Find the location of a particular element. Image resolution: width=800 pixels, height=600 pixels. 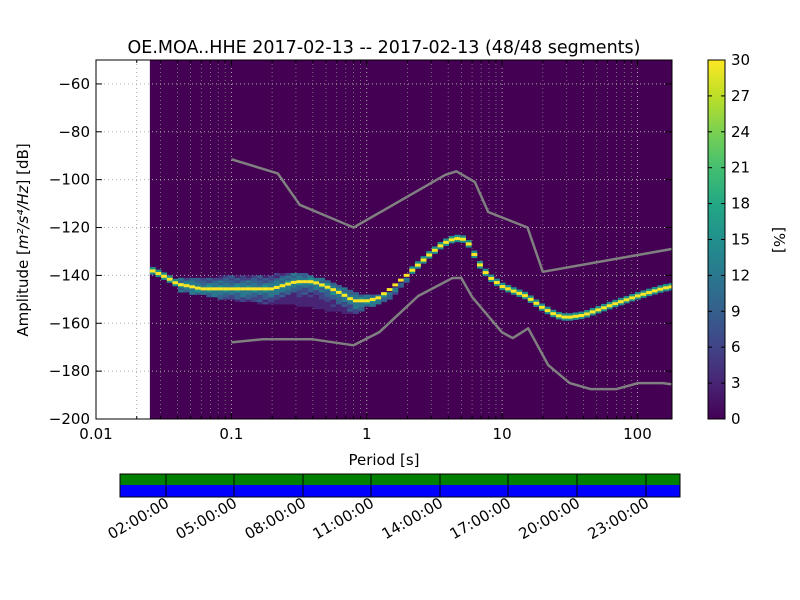

y-axis-label-suffix: ] [dB] is located at coordinates (23, 164).